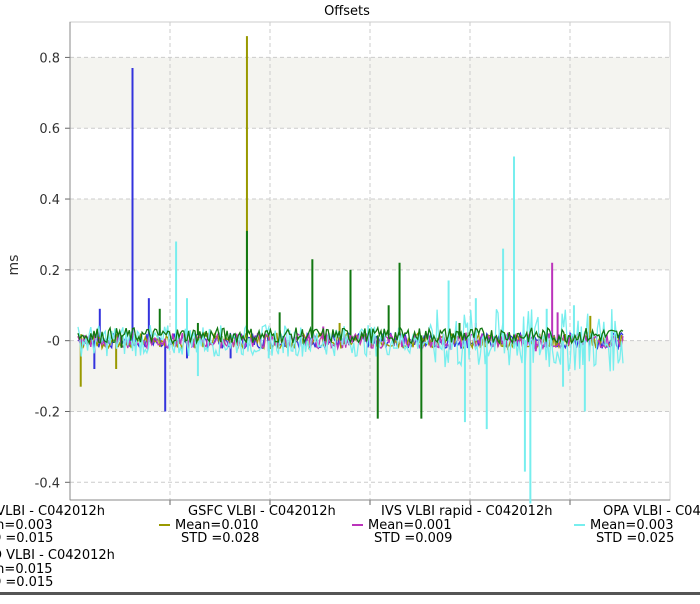  I want to click on y-tick-label: 0.4, so click(49, 200).